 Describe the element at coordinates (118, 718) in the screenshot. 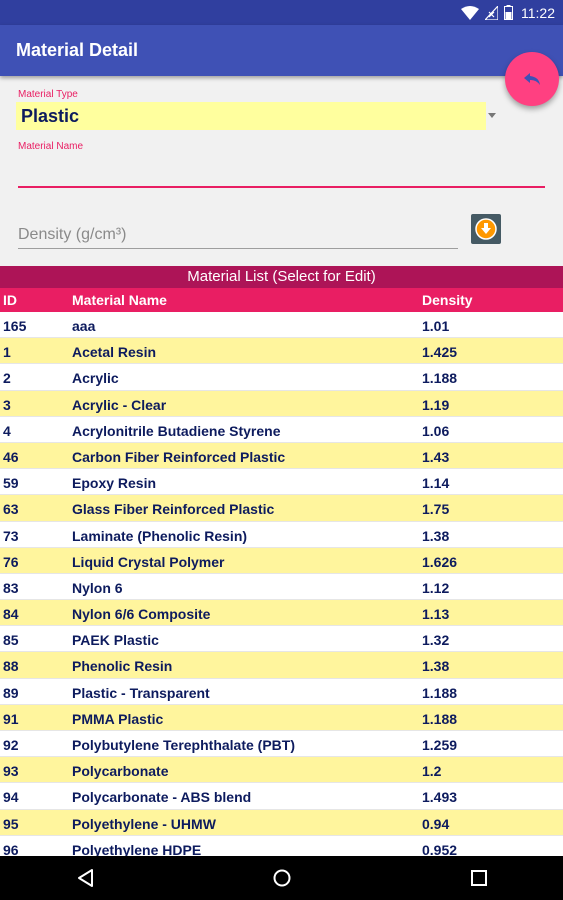

I see `row-material-name: PMMA Plastic` at that location.